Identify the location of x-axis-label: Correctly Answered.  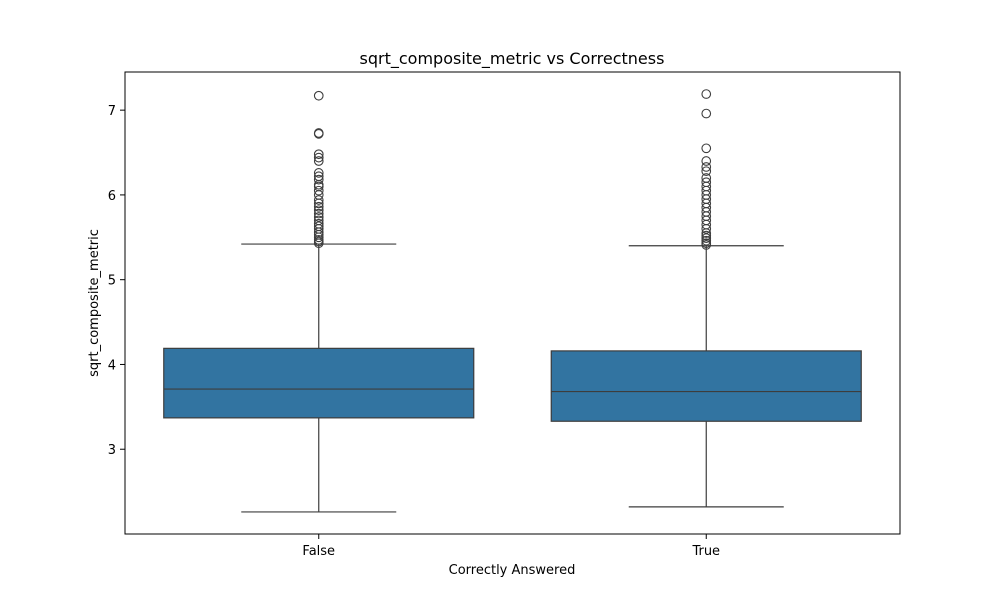
(512, 570).